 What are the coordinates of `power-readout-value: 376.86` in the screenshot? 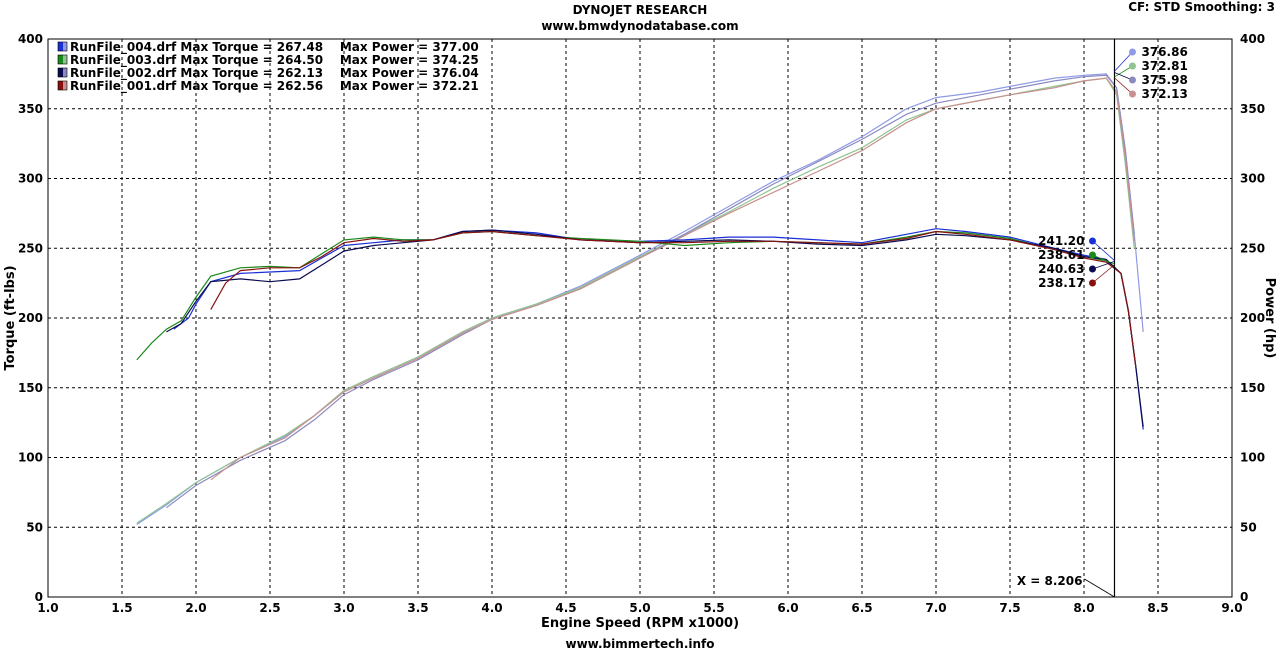 It's located at (1164, 52).